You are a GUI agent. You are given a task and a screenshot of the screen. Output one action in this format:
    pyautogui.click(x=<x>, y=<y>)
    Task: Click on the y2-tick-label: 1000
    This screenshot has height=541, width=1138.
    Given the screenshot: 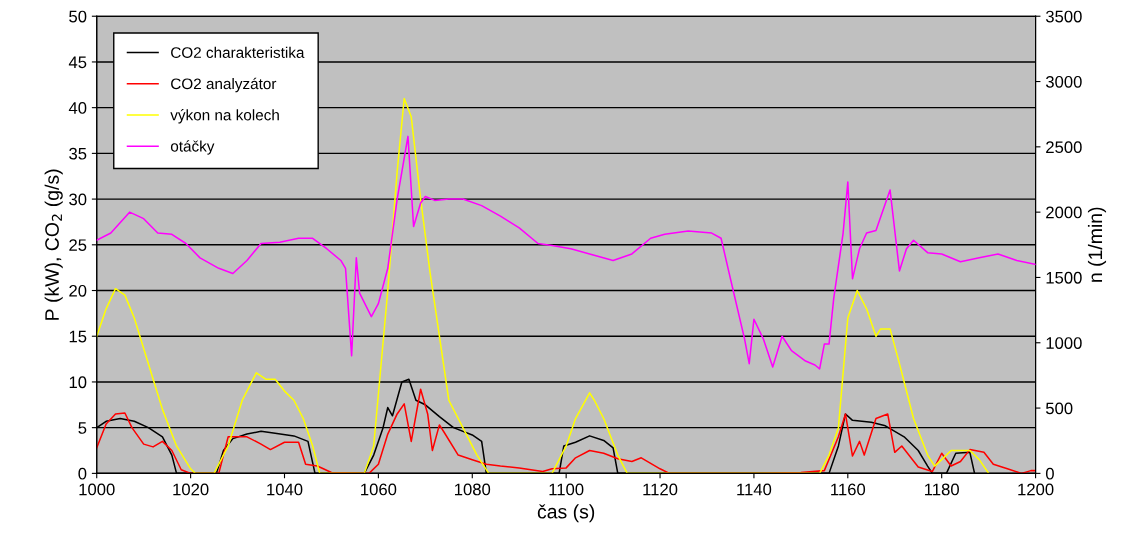 What is the action you would take?
    pyautogui.click(x=1064, y=343)
    